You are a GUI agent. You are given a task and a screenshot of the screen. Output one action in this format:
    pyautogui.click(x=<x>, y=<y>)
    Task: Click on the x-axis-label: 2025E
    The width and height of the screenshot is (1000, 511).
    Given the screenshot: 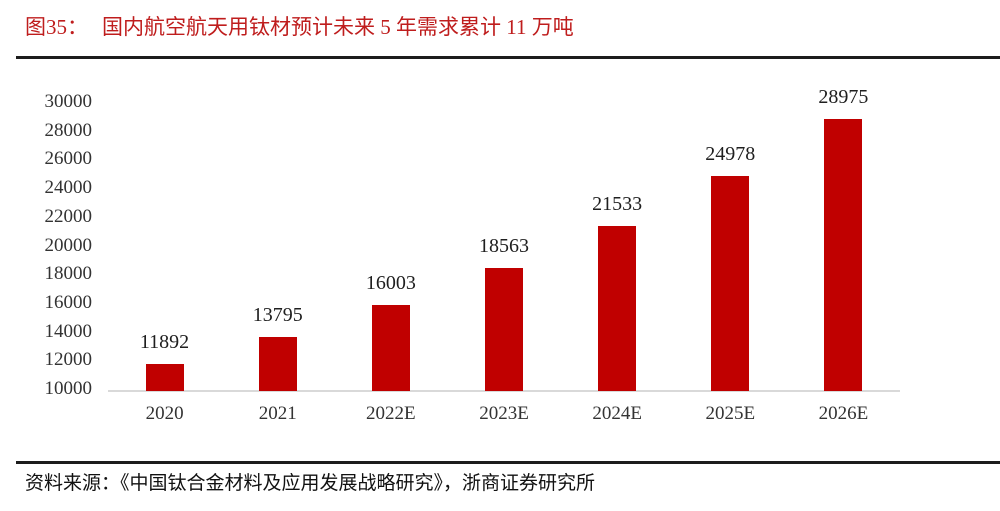 What is the action you would take?
    pyautogui.click(x=730, y=413)
    